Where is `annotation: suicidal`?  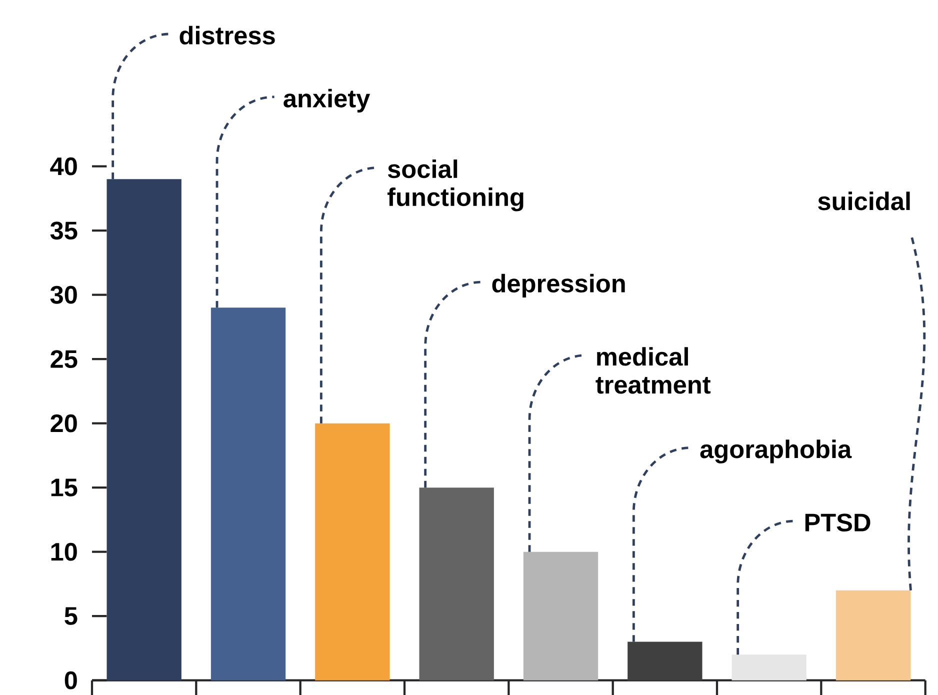
annotation: suicidal is located at coordinates (864, 201).